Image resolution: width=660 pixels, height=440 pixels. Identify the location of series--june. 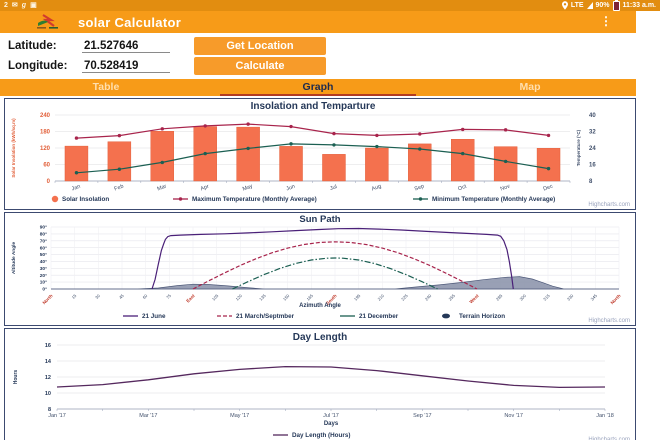
(332, 258).